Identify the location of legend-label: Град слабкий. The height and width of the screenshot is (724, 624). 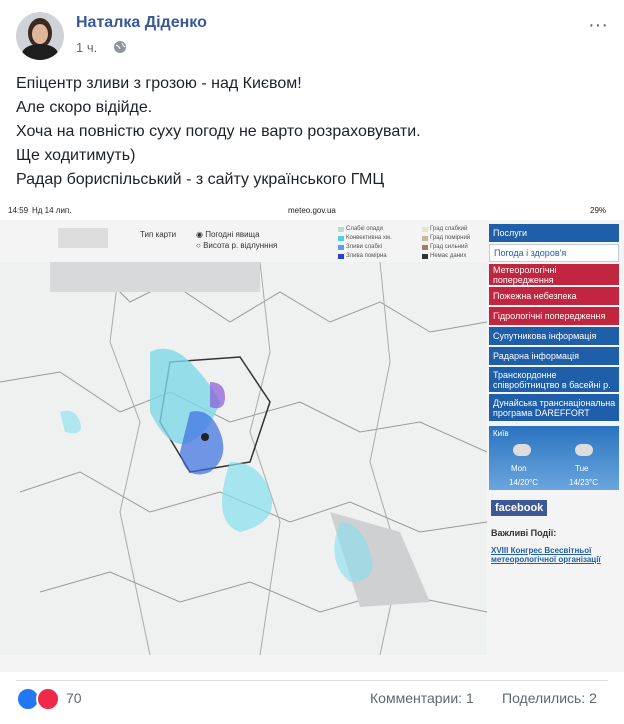
(449, 229).